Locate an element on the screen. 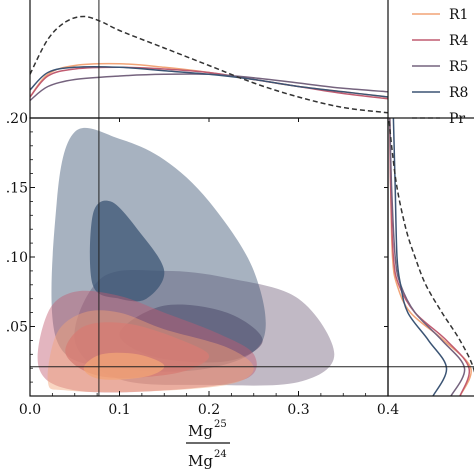 This screenshot has width=474, height=474. y-marginal-r4 is located at coordinates (430, 257).